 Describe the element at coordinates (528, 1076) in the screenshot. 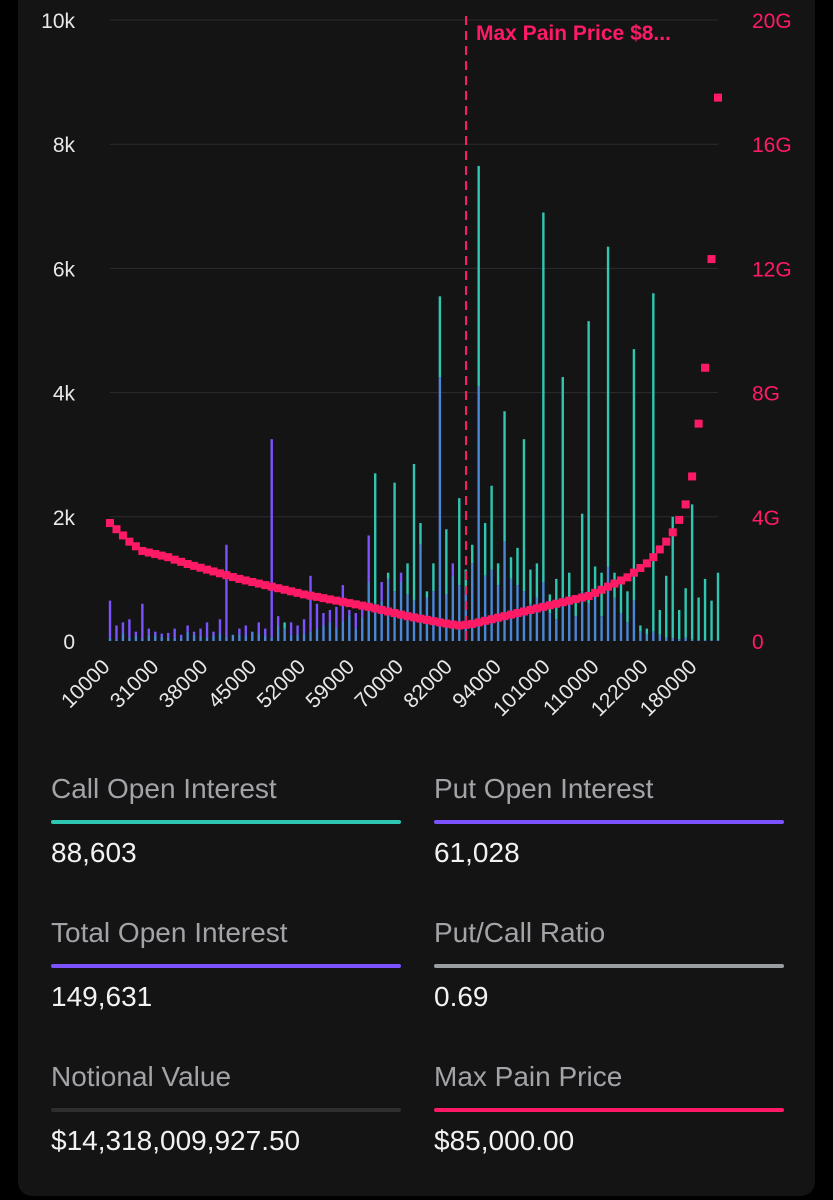

I see `stat-label: Max Pain Price` at that location.